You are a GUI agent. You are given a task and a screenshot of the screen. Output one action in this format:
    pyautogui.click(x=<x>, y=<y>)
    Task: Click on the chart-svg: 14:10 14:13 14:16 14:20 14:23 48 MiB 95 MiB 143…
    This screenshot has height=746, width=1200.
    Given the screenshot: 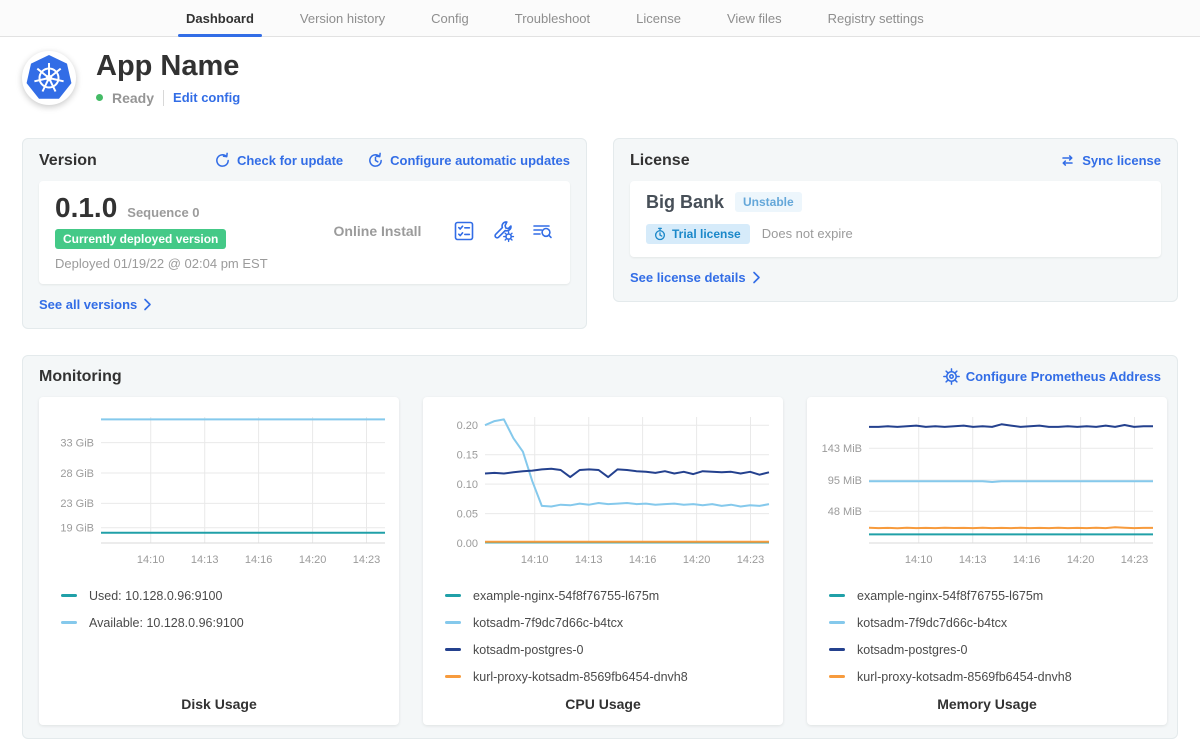 What is the action you would take?
    pyautogui.click(x=987, y=491)
    